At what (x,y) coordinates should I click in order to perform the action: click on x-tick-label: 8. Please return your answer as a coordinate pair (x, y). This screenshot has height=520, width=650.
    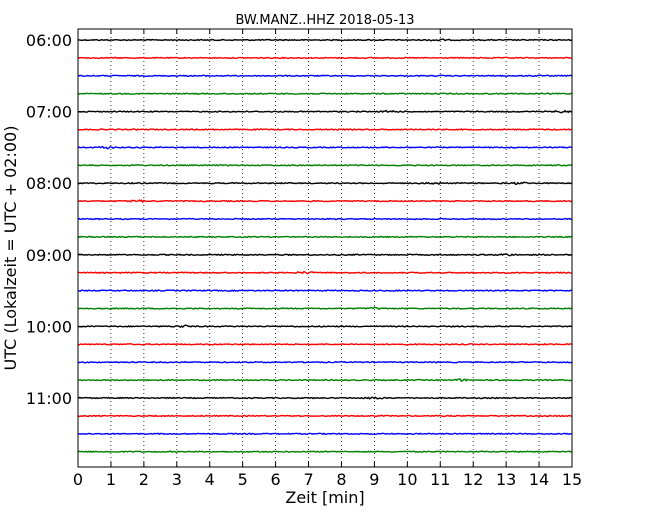
    Looking at the image, I should click on (341, 479).